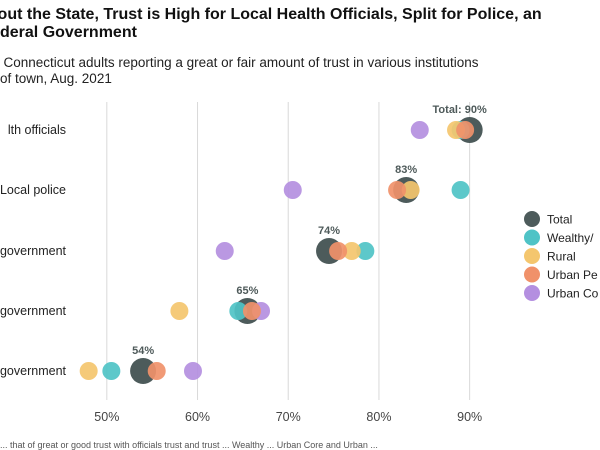 The height and width of the screenshot is (450, 600). I want to click on x-tick-label-70: 70%, so click(288, 417).